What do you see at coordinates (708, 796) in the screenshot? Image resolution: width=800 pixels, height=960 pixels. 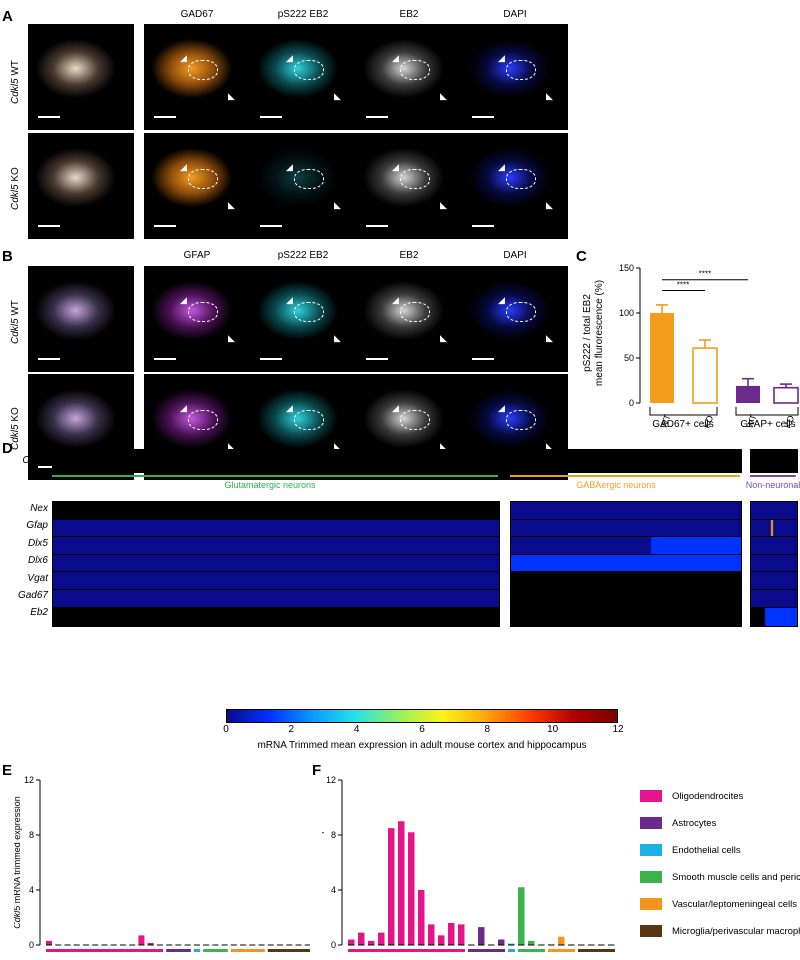 I see `legend-label: Oligodendrocites` at bounding box center [708, 796].